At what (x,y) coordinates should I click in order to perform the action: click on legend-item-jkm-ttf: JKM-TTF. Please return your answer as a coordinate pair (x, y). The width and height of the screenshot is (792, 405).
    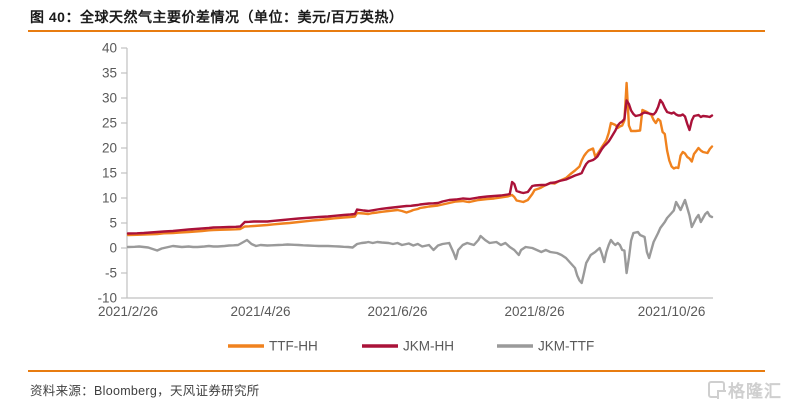
    Looking at the image, I should click on (545, 346).